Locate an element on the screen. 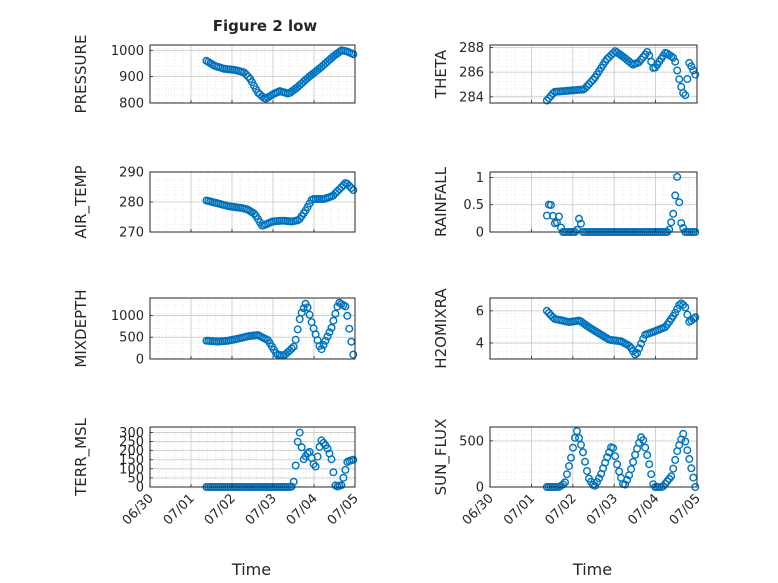  y-tick-label: 0.5 is located at coordinates (473, 205).